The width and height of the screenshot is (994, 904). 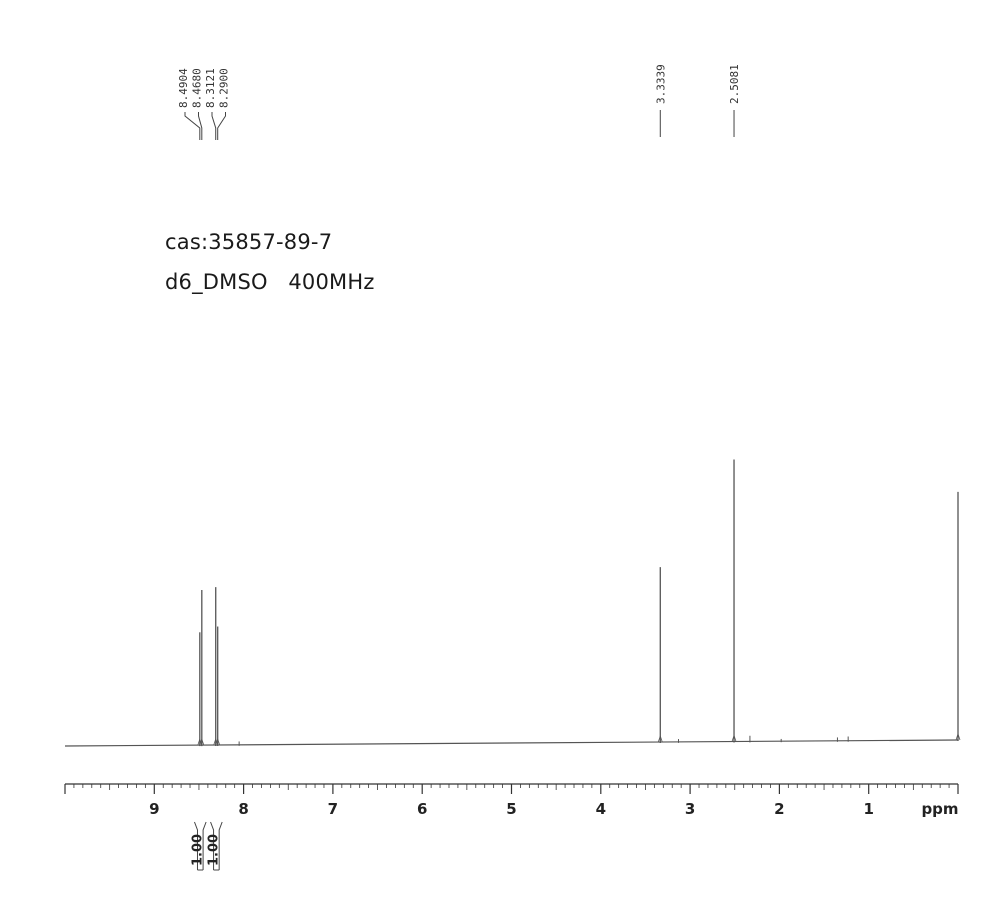 I want to click on solvent-frequency-label: d6_DMSO 400MHz, so click(x=270, y=282).